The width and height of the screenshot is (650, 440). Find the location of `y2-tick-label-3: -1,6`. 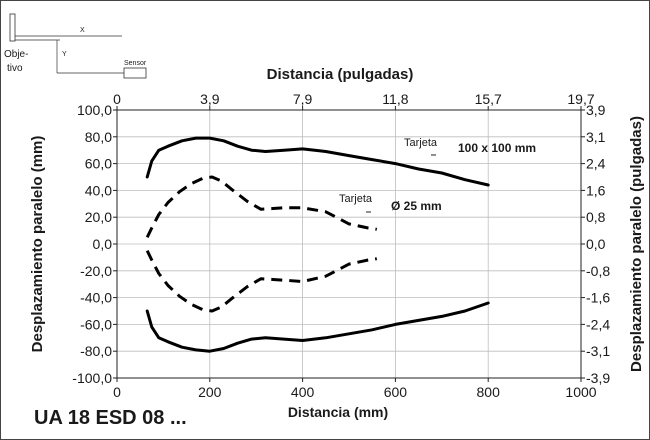

y2-tick-label-3: -1,6 is located at coordinates (598, 298).